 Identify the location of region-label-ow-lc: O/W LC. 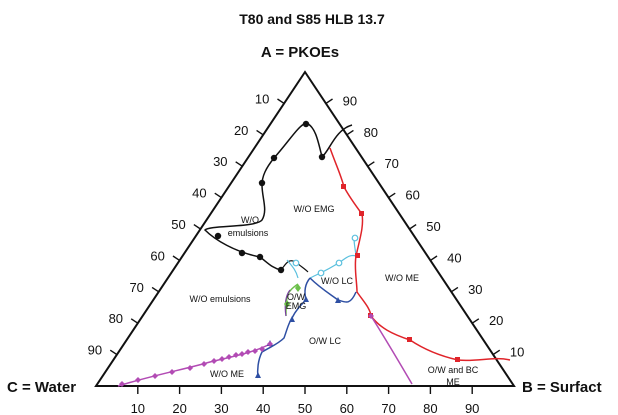
(325, 341).